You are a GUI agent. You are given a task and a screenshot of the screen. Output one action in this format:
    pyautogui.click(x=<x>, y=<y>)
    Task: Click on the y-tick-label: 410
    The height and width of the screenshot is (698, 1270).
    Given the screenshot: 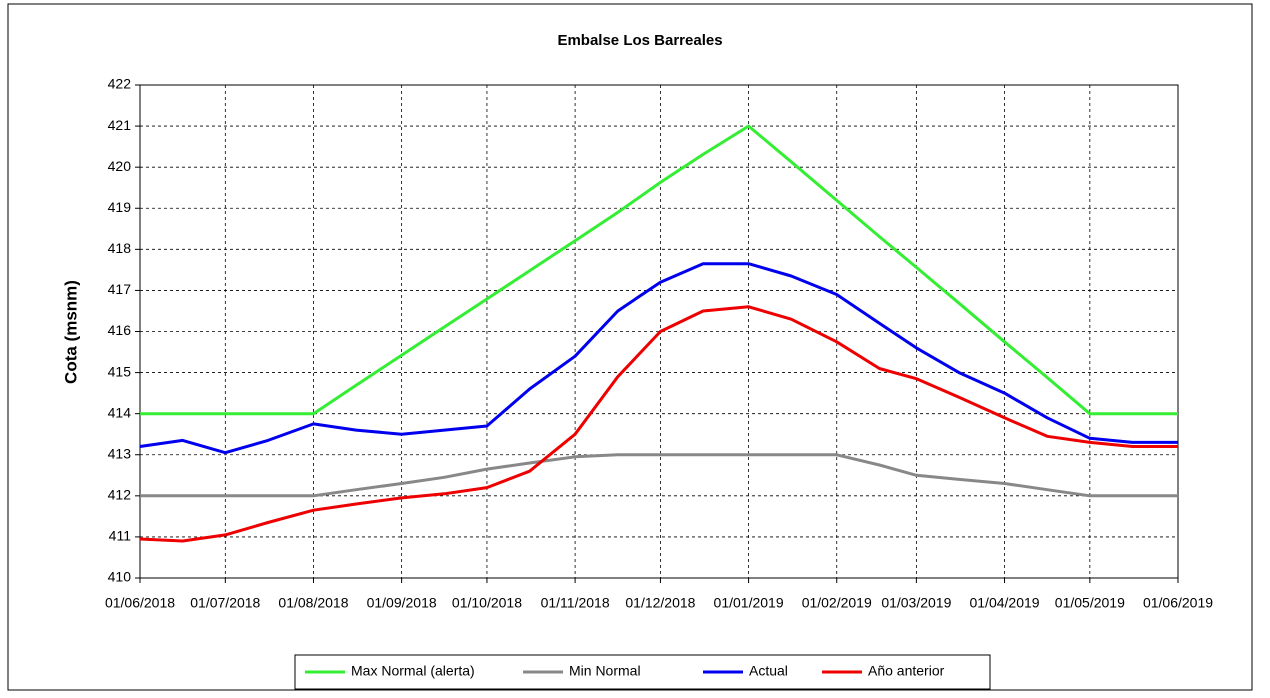 What is the action you would take?
    pyautogui.click(x=120, y=577)
    